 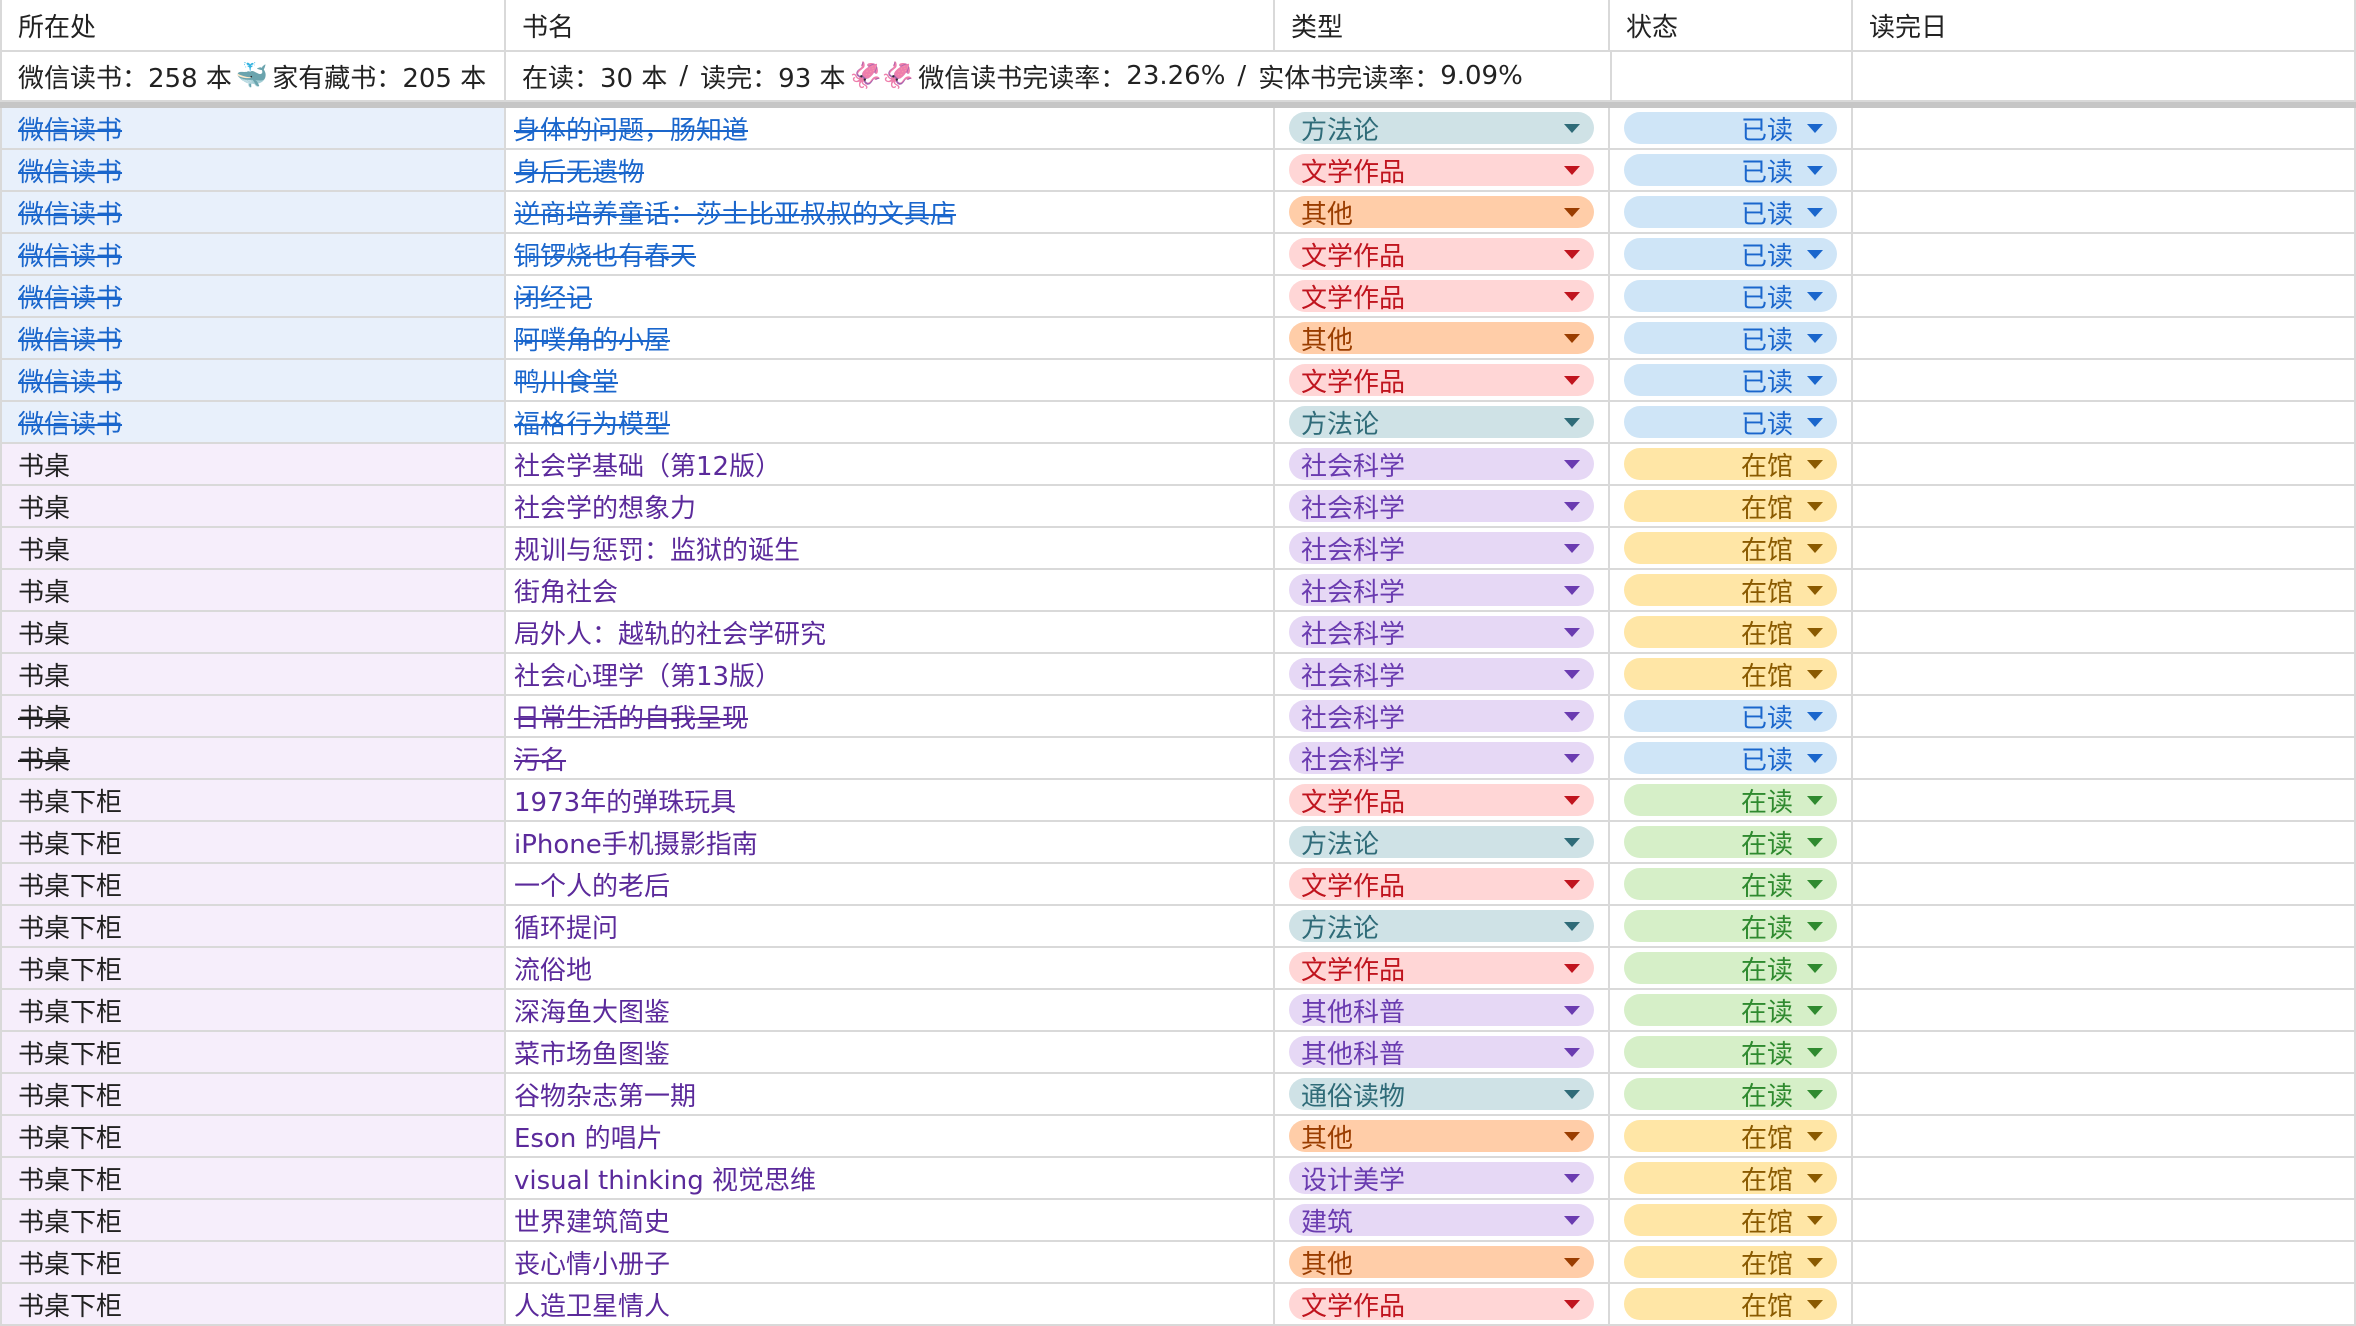 I want to click on title-cell: 社会心理学（第13版）, so click(x=890, y=675).